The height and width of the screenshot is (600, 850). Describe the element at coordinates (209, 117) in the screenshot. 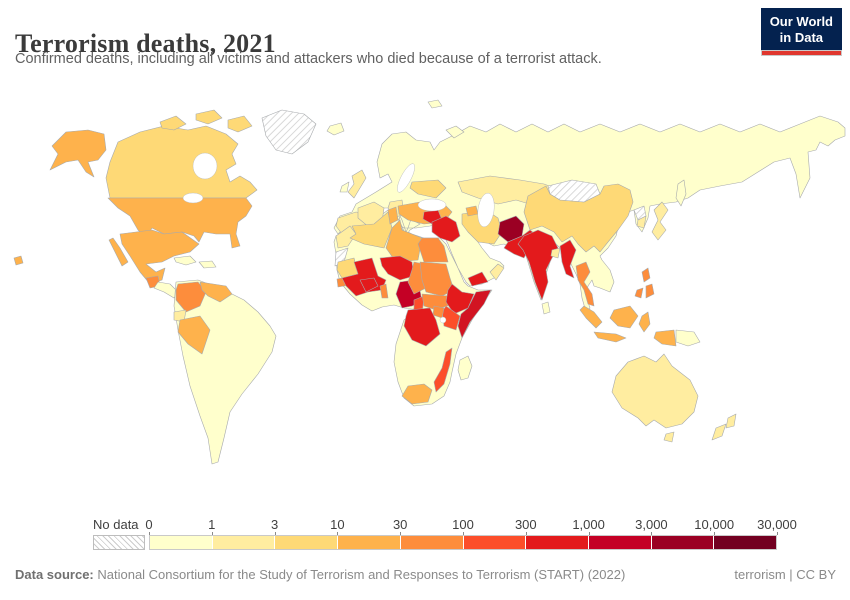

I see `country-canada-arctic2` at that location.